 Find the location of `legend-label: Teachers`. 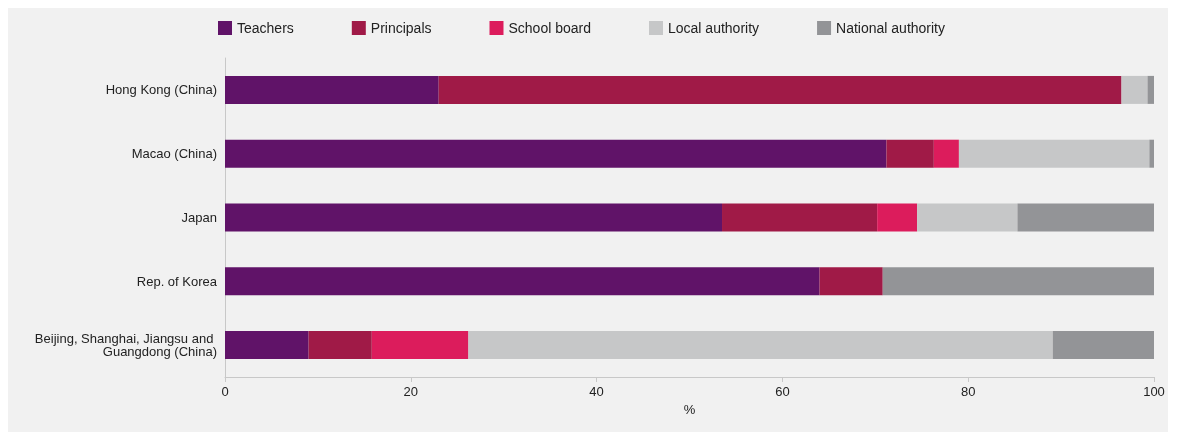

legend-label: Teachers is located at coordinates (265, 28).